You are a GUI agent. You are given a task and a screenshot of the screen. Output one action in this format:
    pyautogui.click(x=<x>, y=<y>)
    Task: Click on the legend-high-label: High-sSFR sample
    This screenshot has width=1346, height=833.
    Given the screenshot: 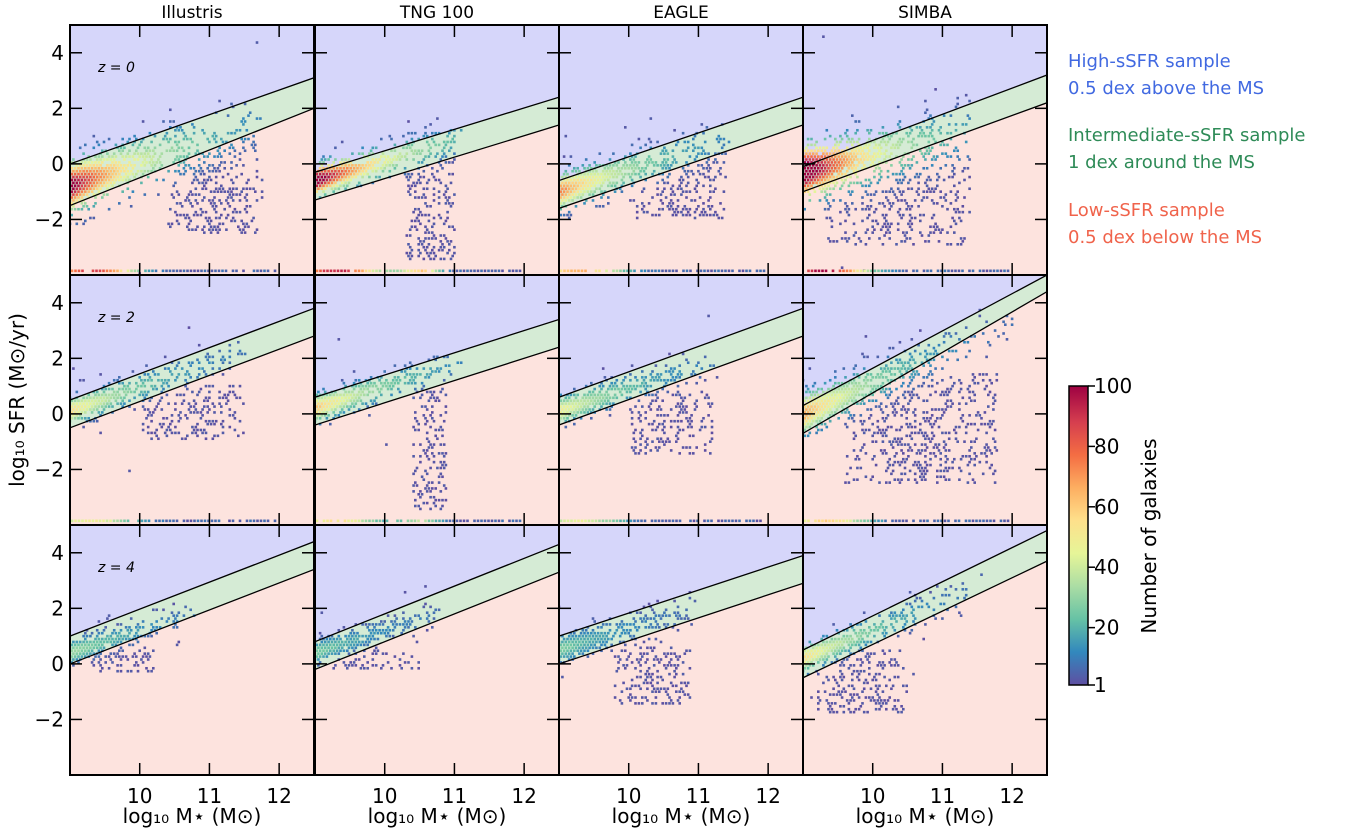 What is the action you would take?
    pyautogui.click(x=1149, y=61)
    